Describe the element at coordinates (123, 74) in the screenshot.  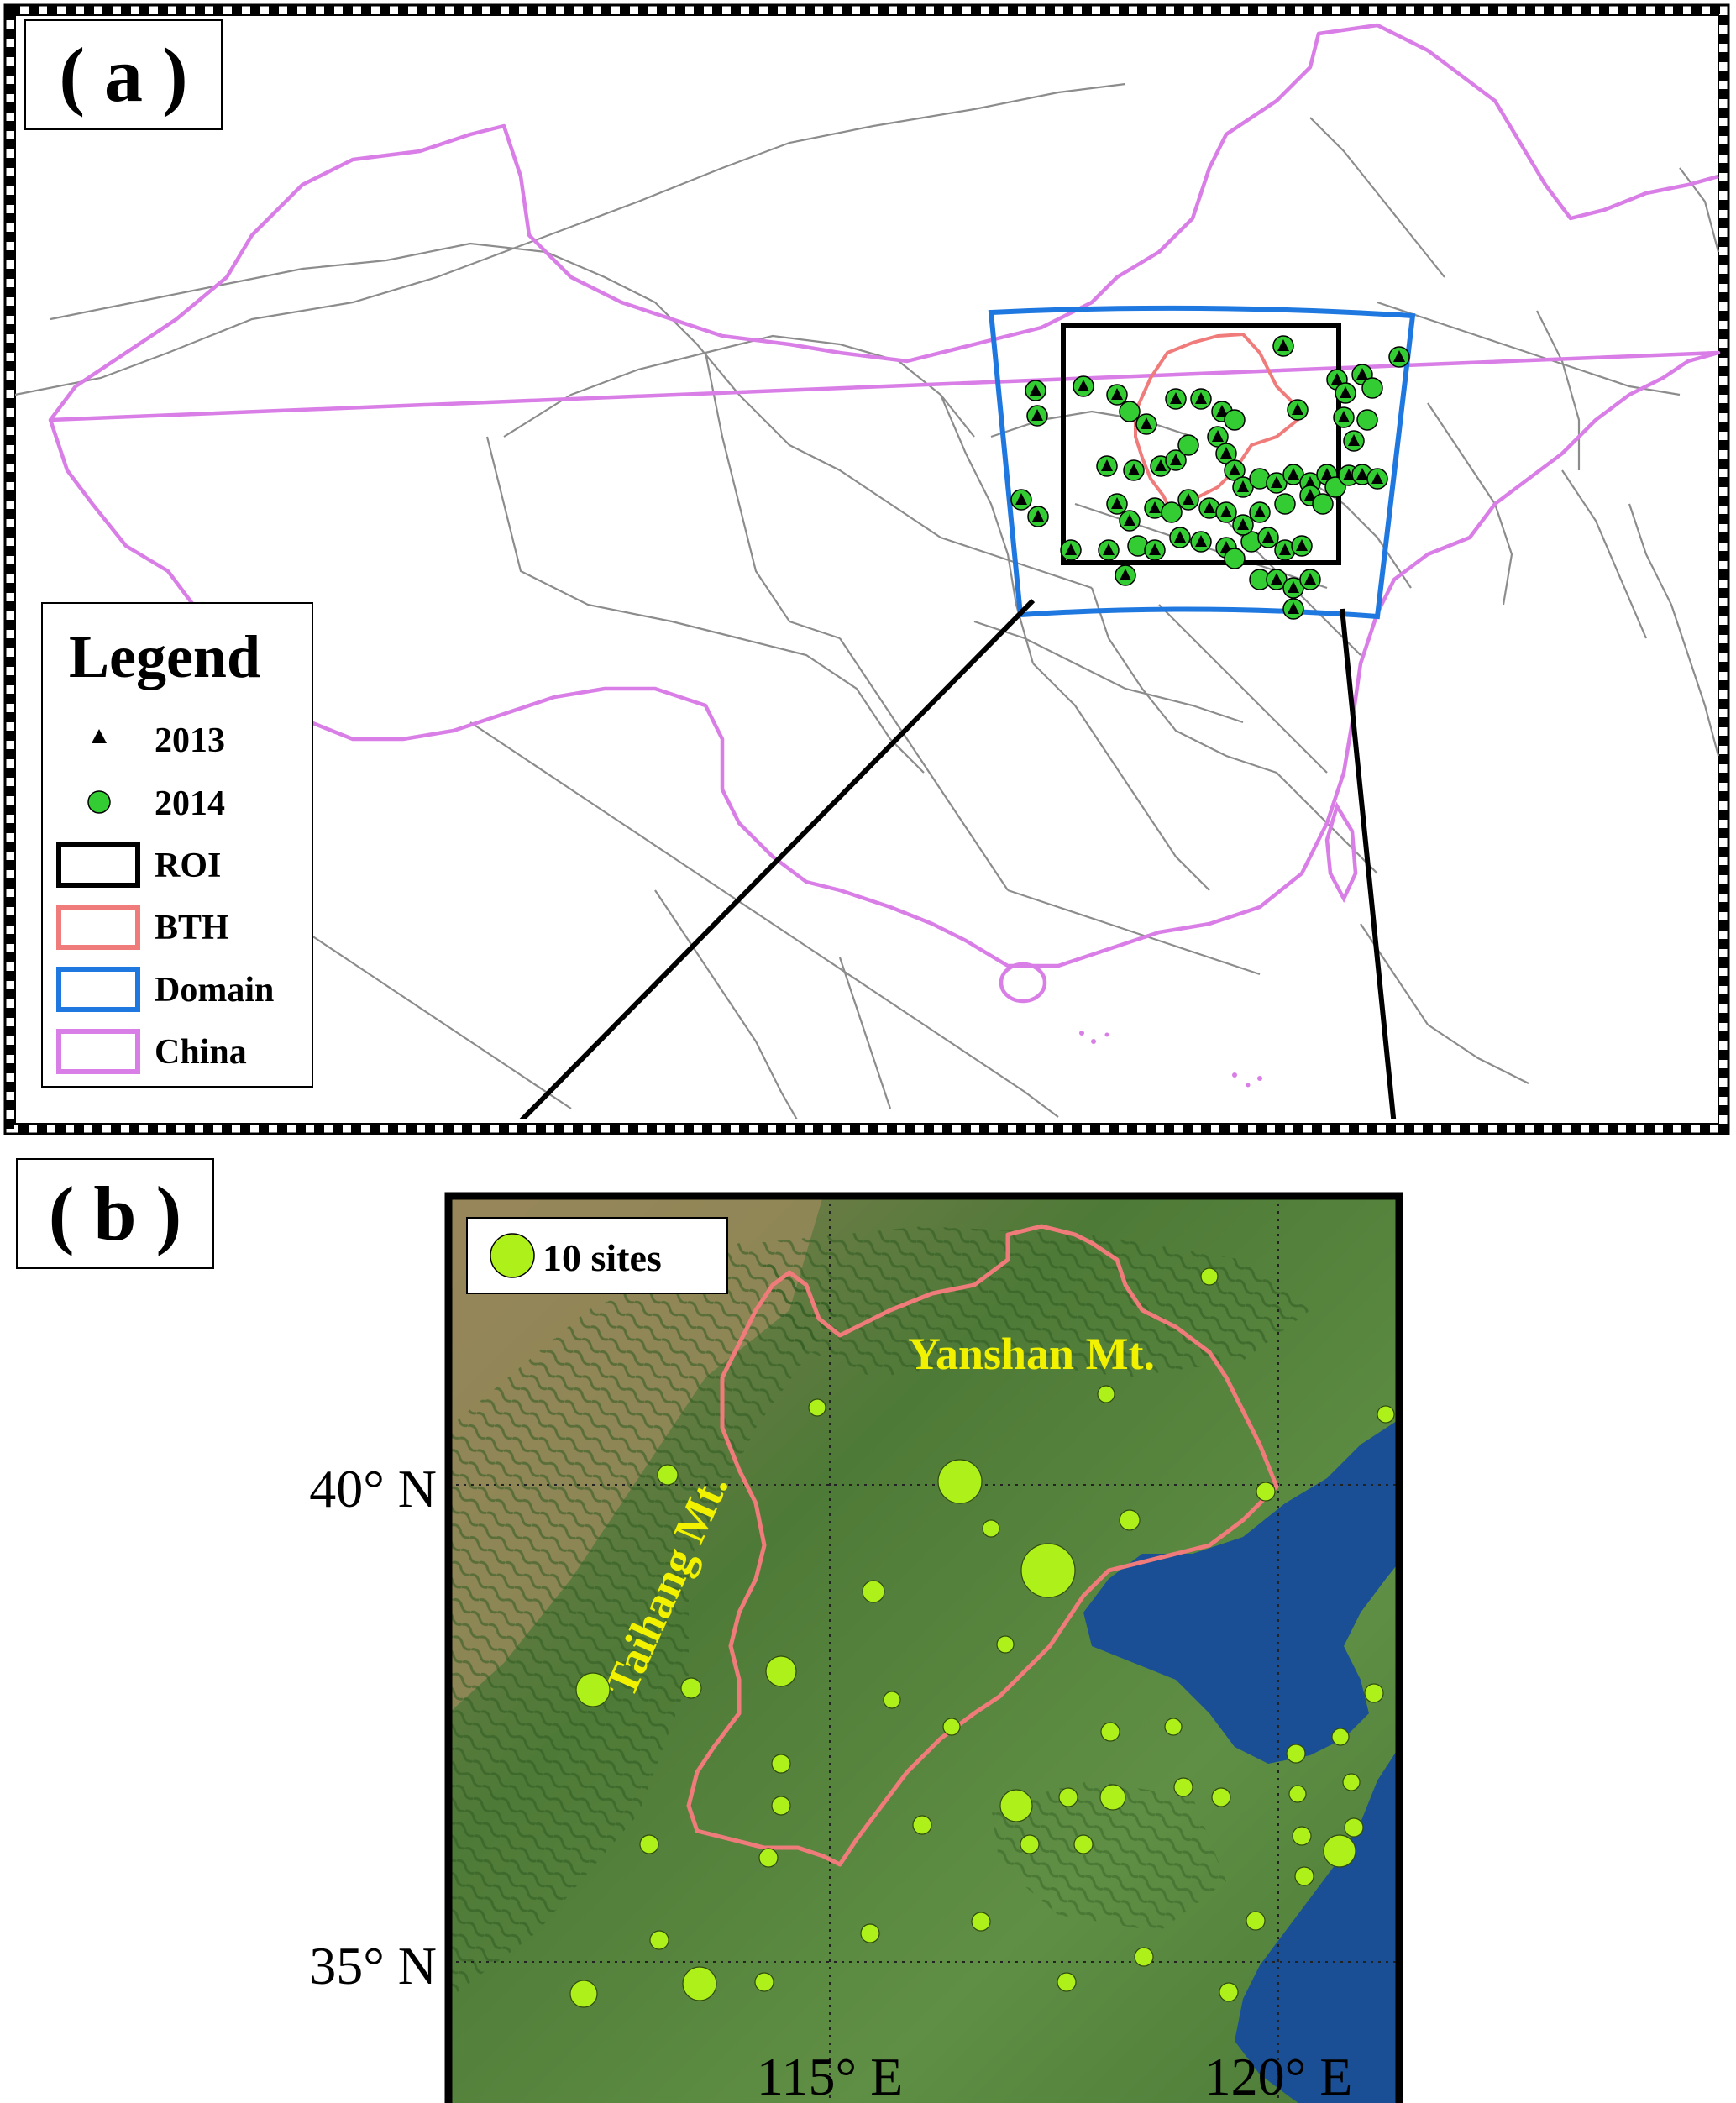
I see `panel-a-label-box` at that location.